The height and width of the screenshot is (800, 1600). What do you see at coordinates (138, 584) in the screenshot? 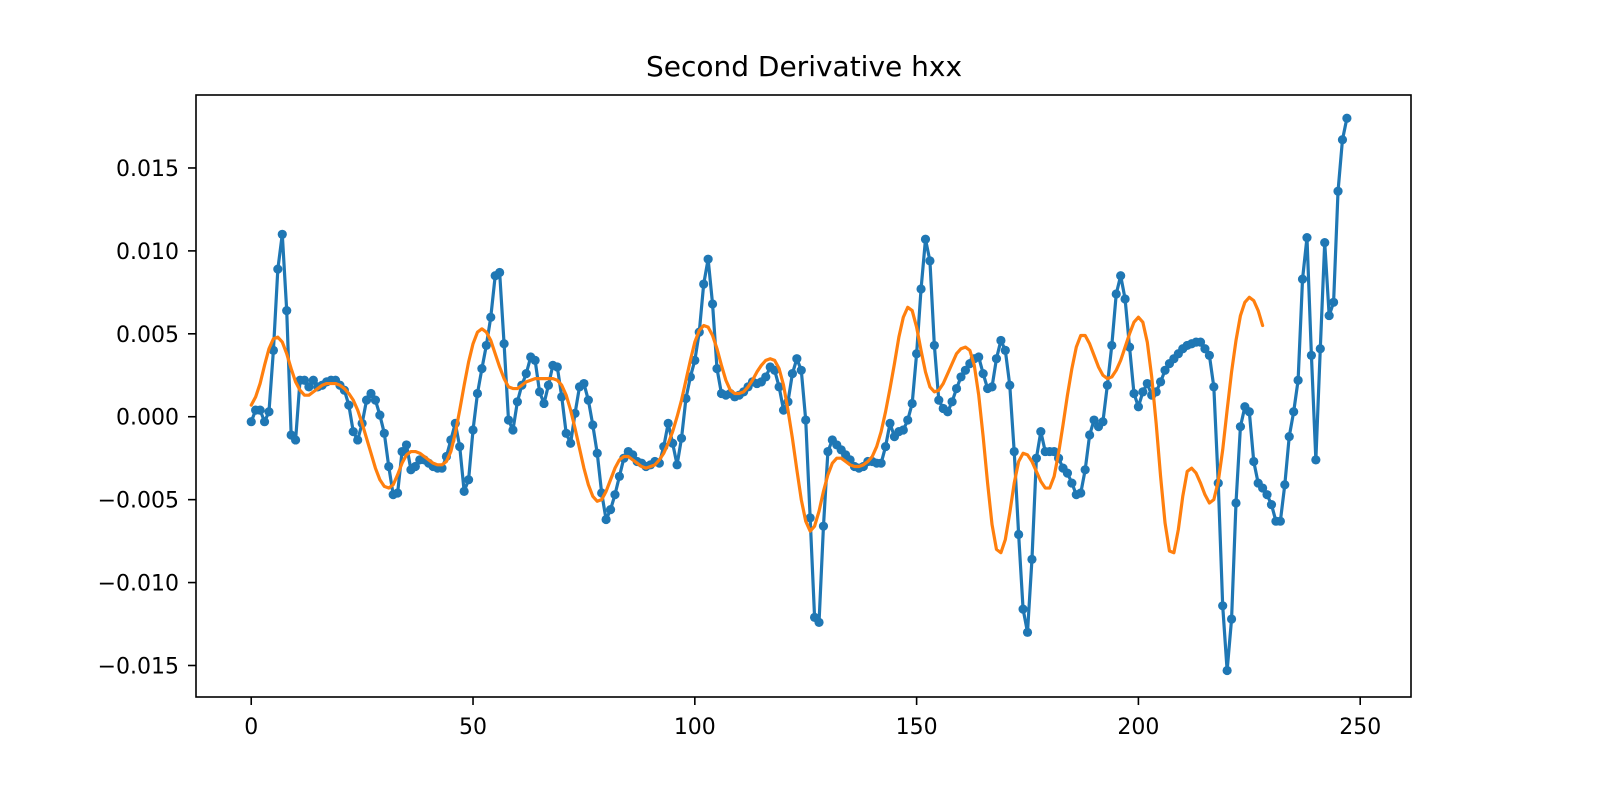
I see `y-tick-label: −0.010` at bounding box center [138, 584].